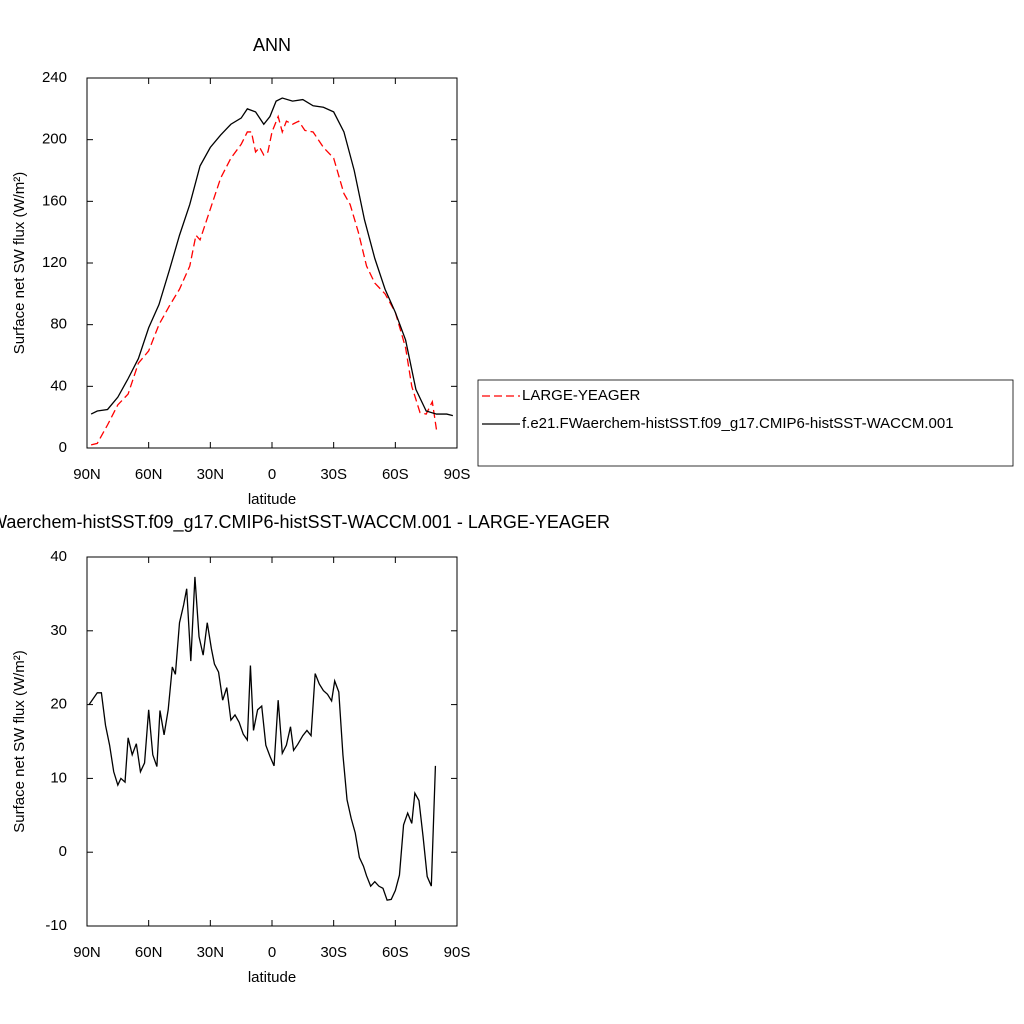 The height and width of the screenshot is (1024, 1024). Describe the element at coordinates (54, 200) in the screenshot. I see `y-tick-label: 160` at that location.